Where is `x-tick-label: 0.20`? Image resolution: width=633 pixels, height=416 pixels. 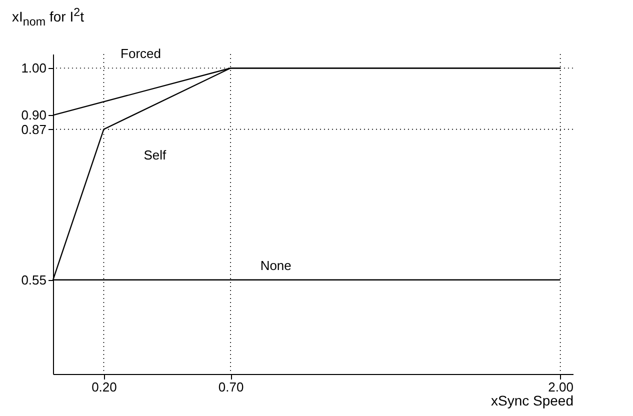
x-tick-label: 0.20 is located at coordinates (104, 387).